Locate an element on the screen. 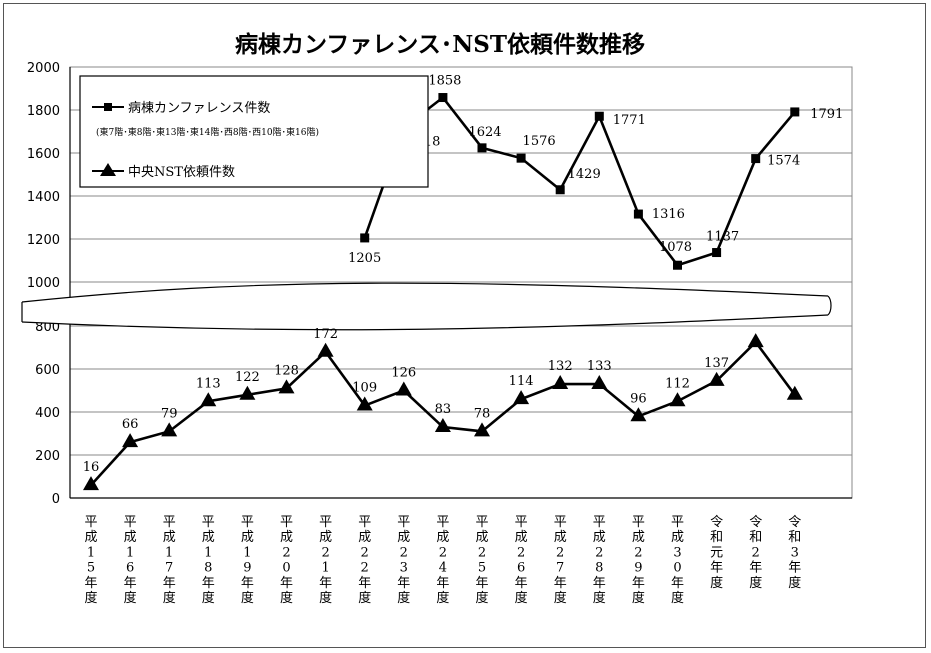 This screenshot has height=653, width=931. x-category-char: 和 is located at coordinates (755, 537).